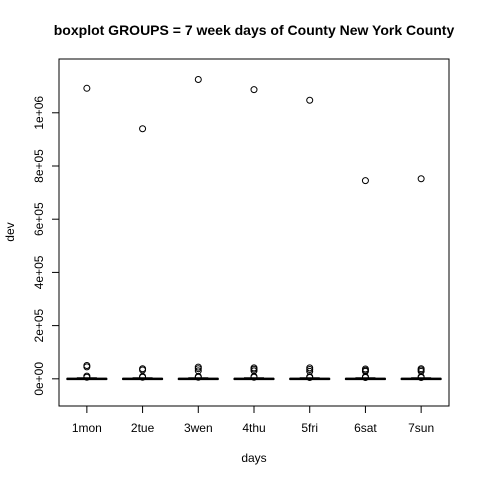 Image resolution: width=480 pixels, height=480 pixels. I want to click on x-tick-label: 3wen, so click(198, 428).